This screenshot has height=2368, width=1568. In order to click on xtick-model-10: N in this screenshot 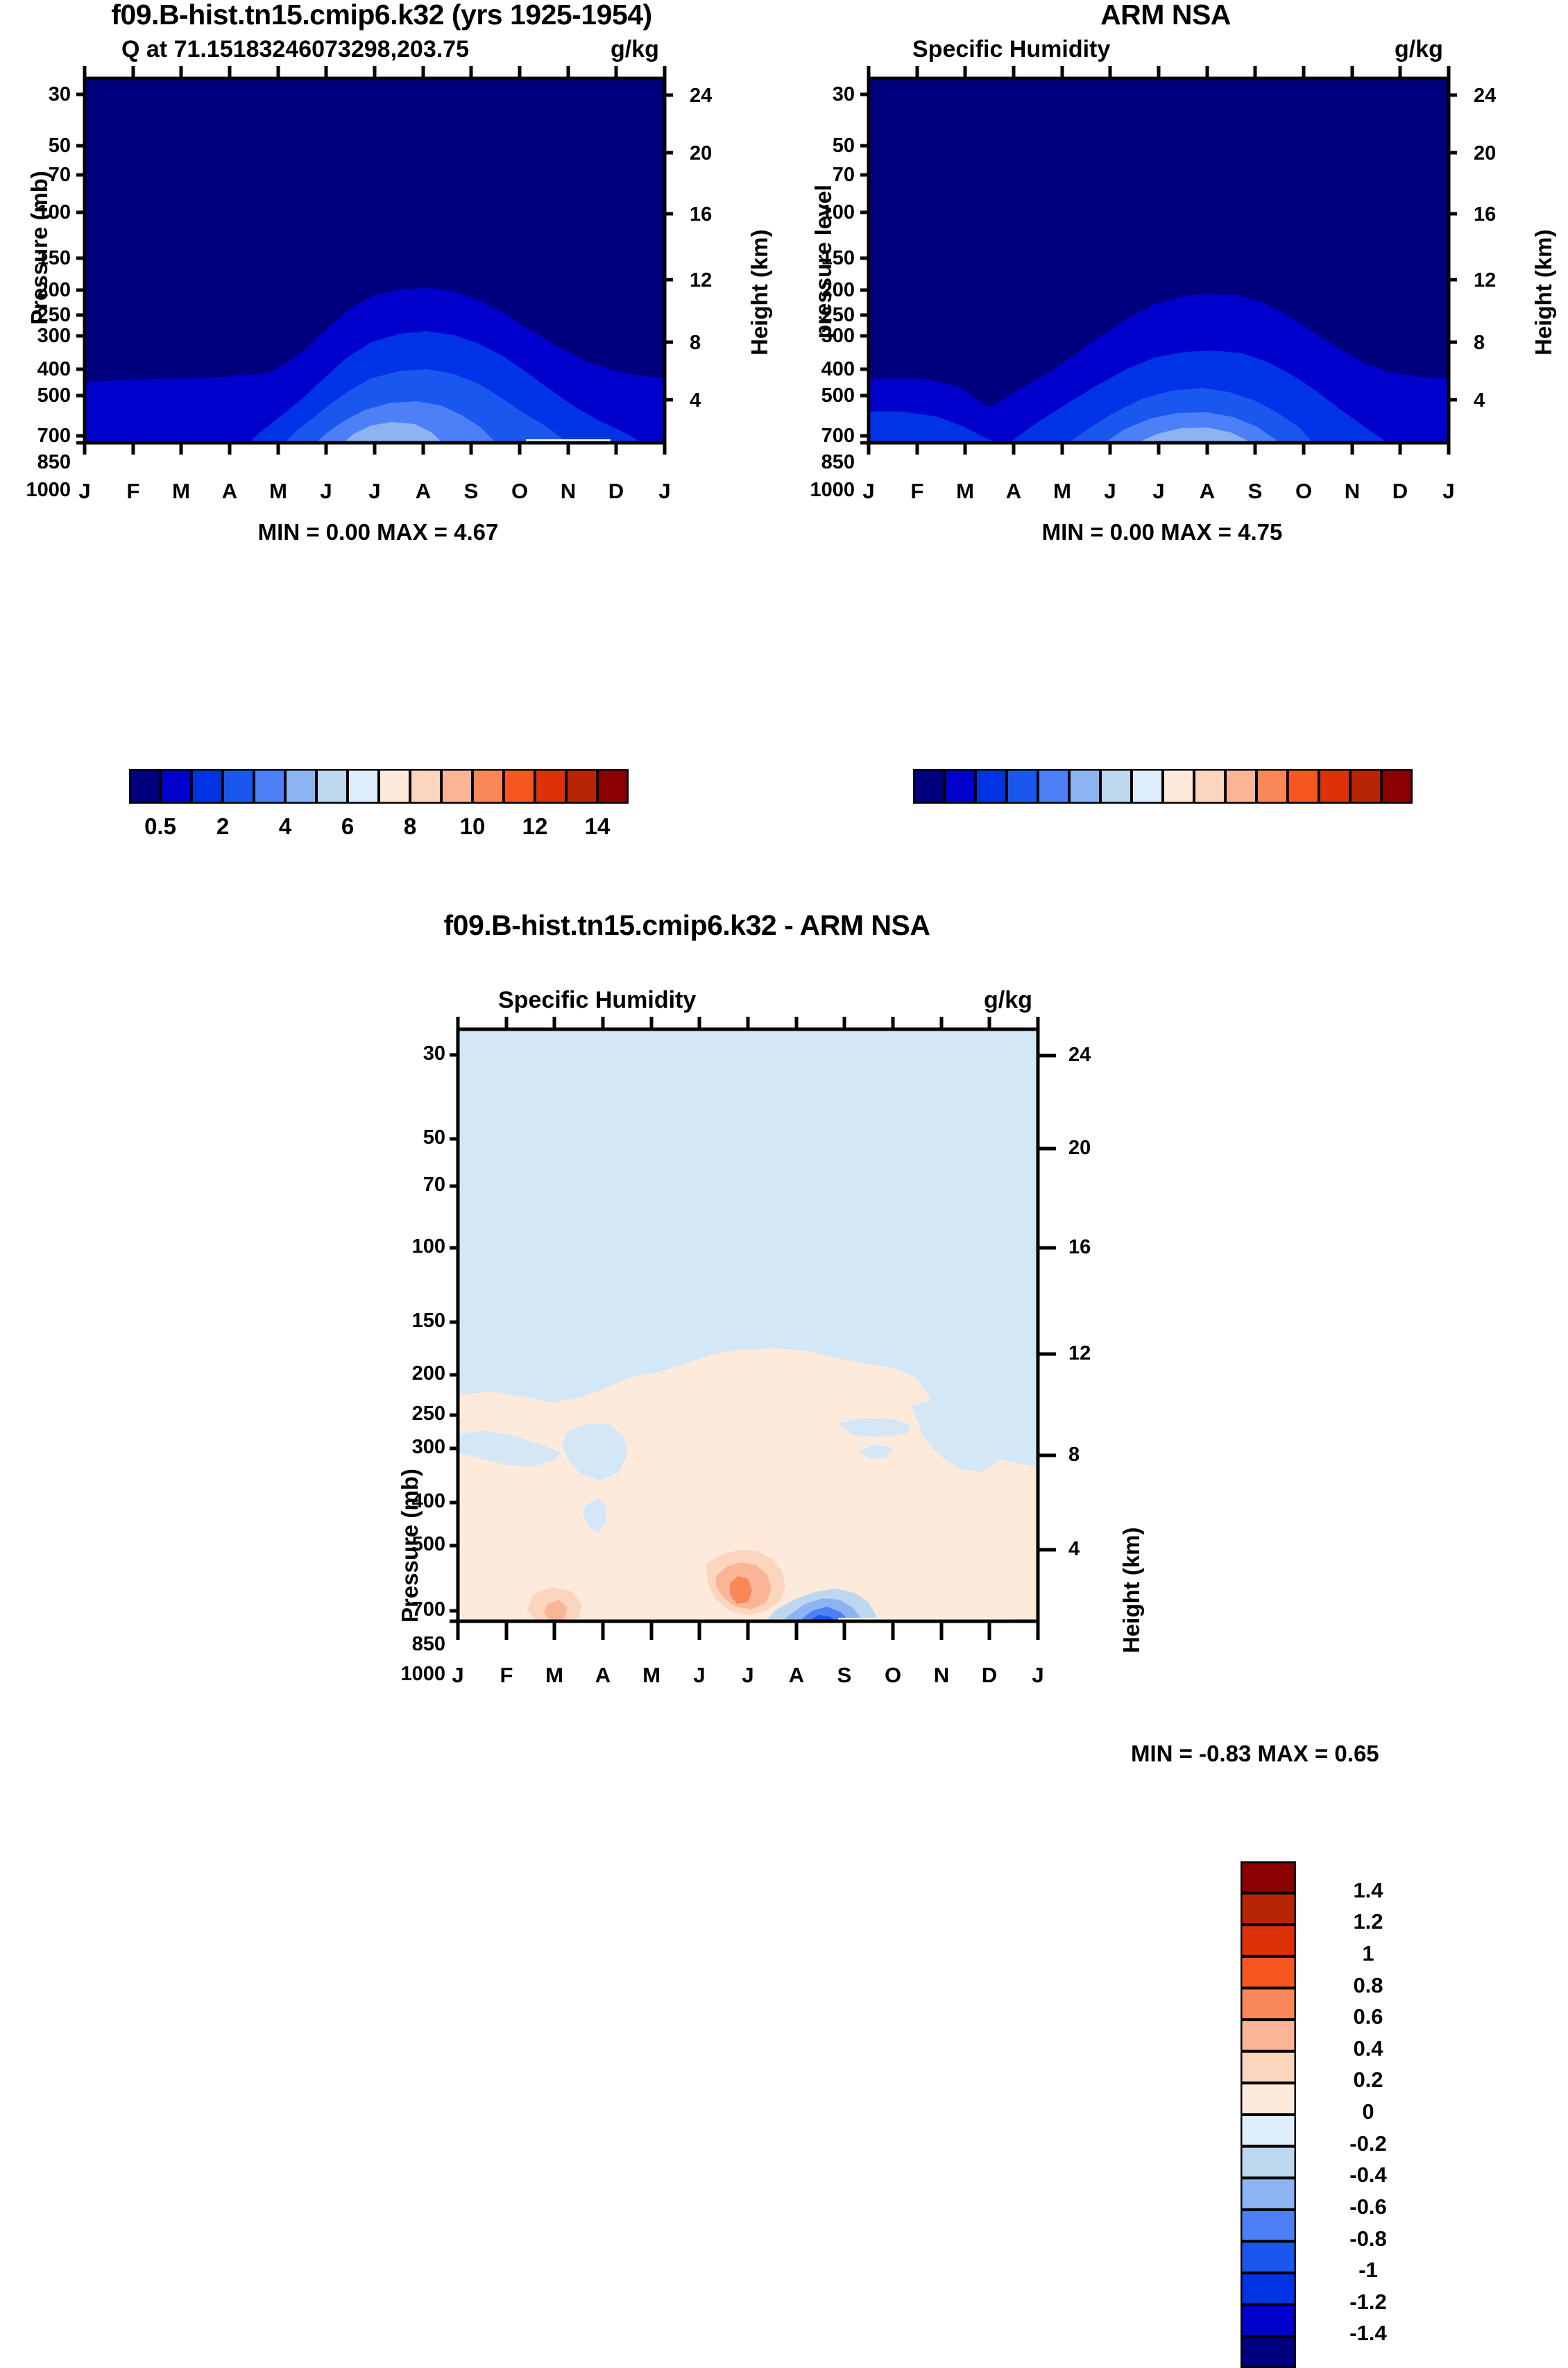, I will do `click(568, 491)`.